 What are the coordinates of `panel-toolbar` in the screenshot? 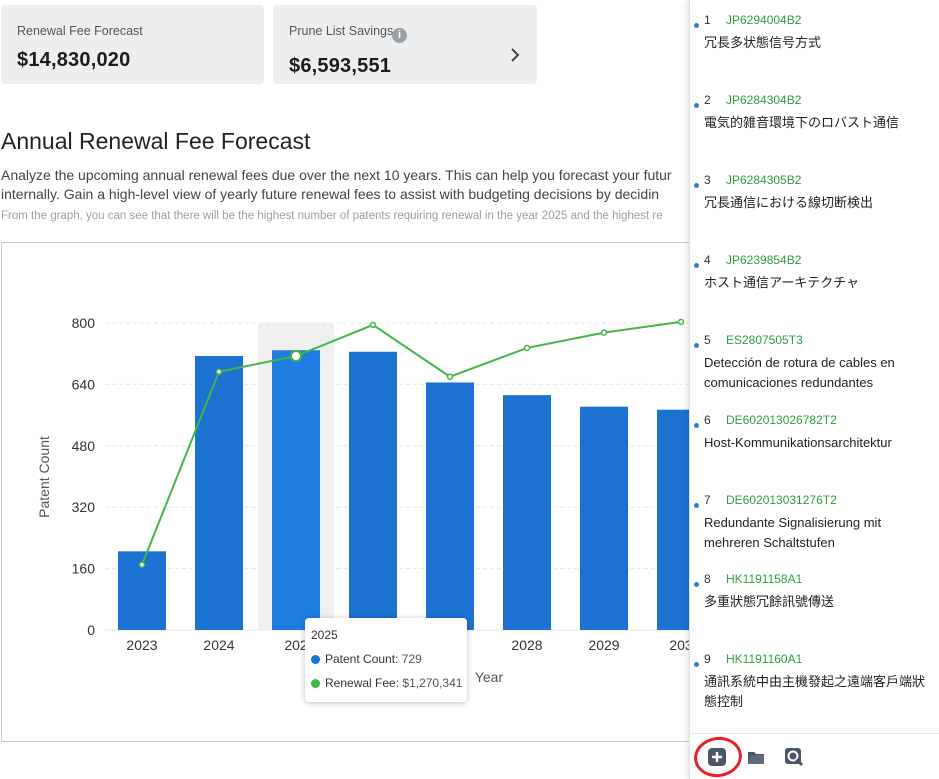 It's located at (814, 756).